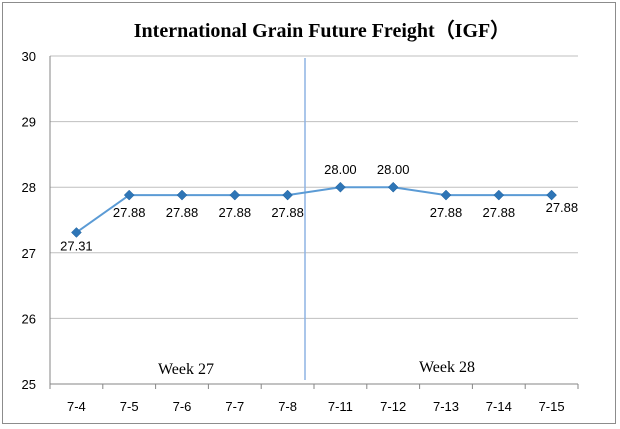 This screenshot has width=620, height=429. What do you see at coordinates (29, 318) in the screenshot?
I see `y-tick-label: 26` at bounding box center [29, 318].